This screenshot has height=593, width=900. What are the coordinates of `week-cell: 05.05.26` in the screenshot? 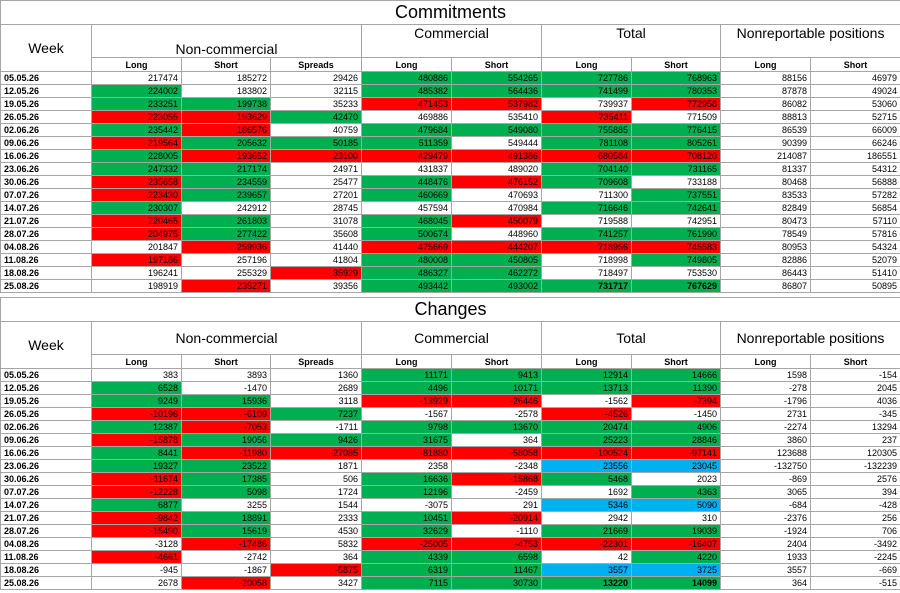 It's located at (46, 375).